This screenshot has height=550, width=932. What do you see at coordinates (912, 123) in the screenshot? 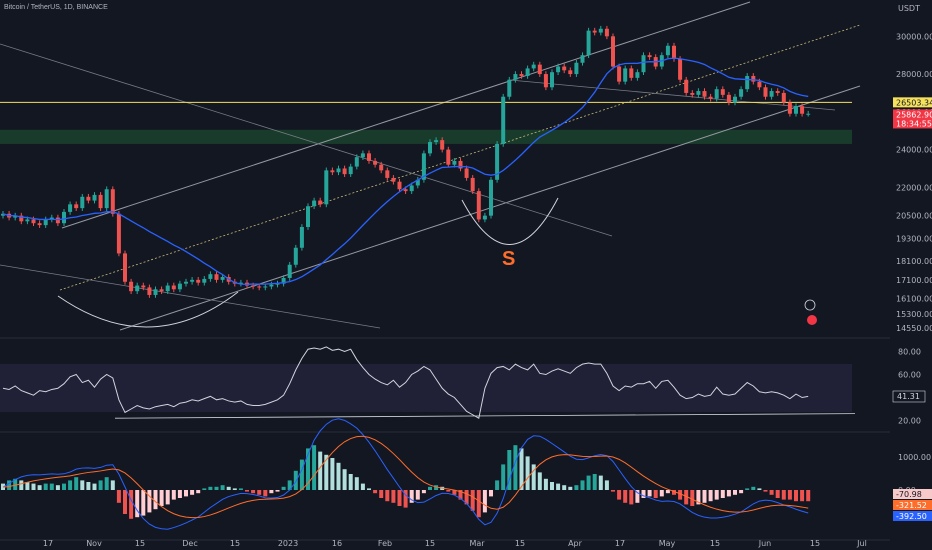
I see `price-tag` at bounding box center [912, 123].